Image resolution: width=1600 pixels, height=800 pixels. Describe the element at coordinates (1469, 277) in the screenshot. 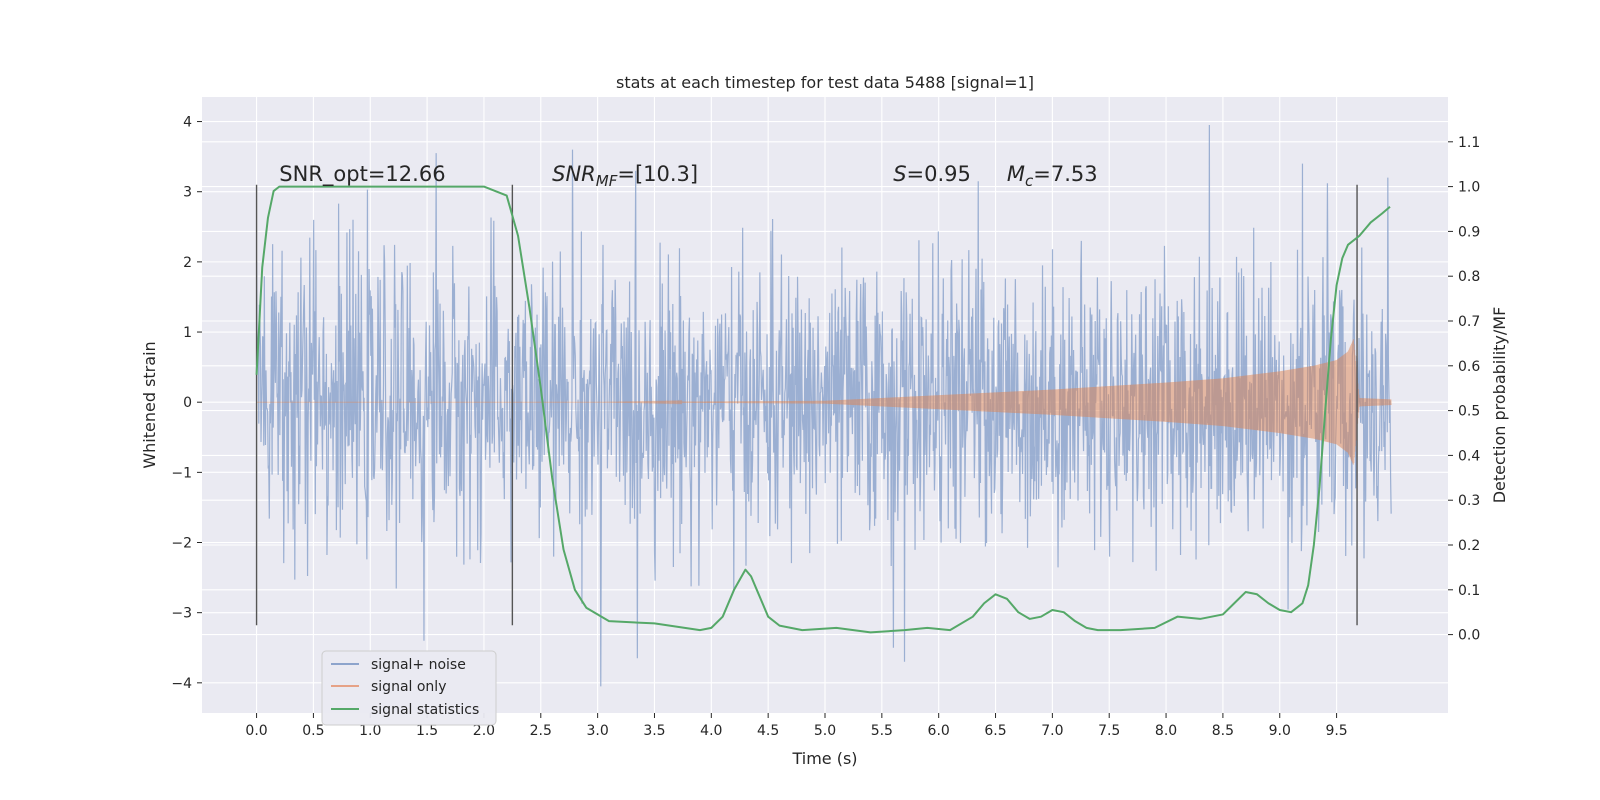

I see `y2-tick-label: 0.8` at that location.